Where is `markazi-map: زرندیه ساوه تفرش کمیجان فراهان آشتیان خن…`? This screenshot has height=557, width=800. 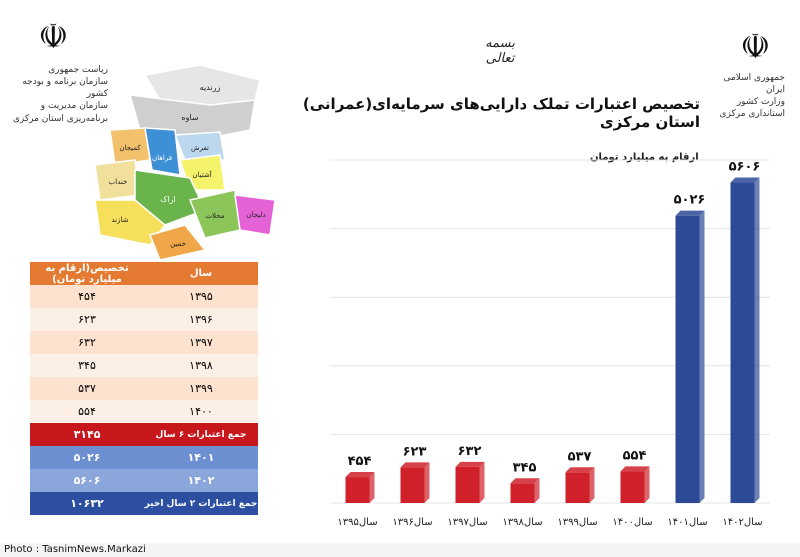
markazi-map: زرندیه ساوه تفرش کمیجان فراهان آشتیان خن… is located at coordinates (185, 162).